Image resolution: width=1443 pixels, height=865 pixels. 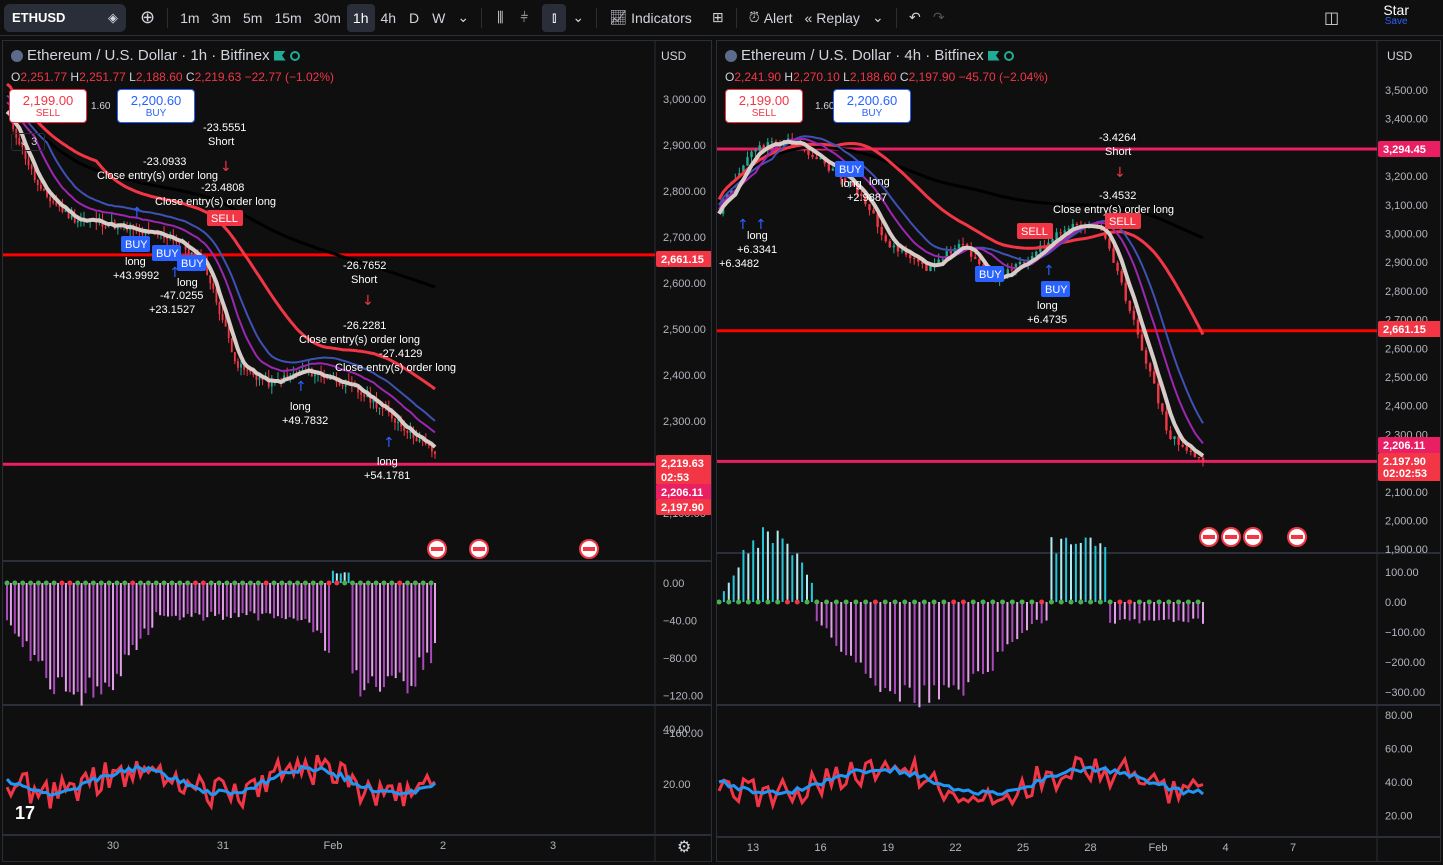 I want to click on interval-list: 1m 3m 5m 15m 30m 1h 4h D W, so click(x=312, y=17).